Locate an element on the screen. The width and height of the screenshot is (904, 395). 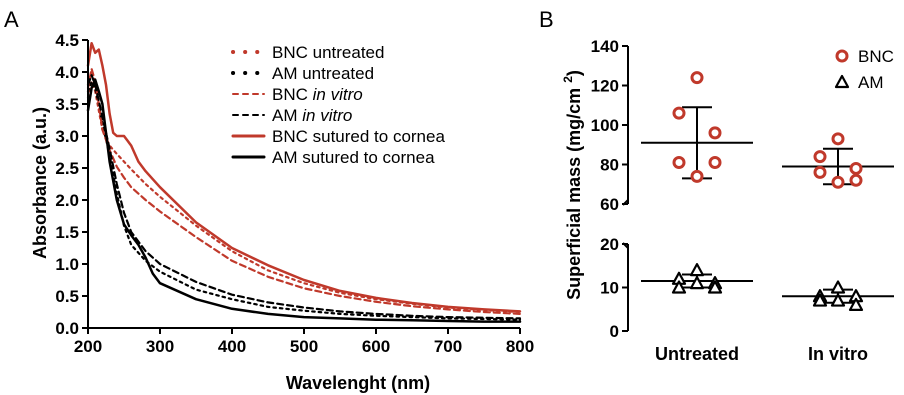
y-tick-label: 2.0 is located at coordinates (67, 200).